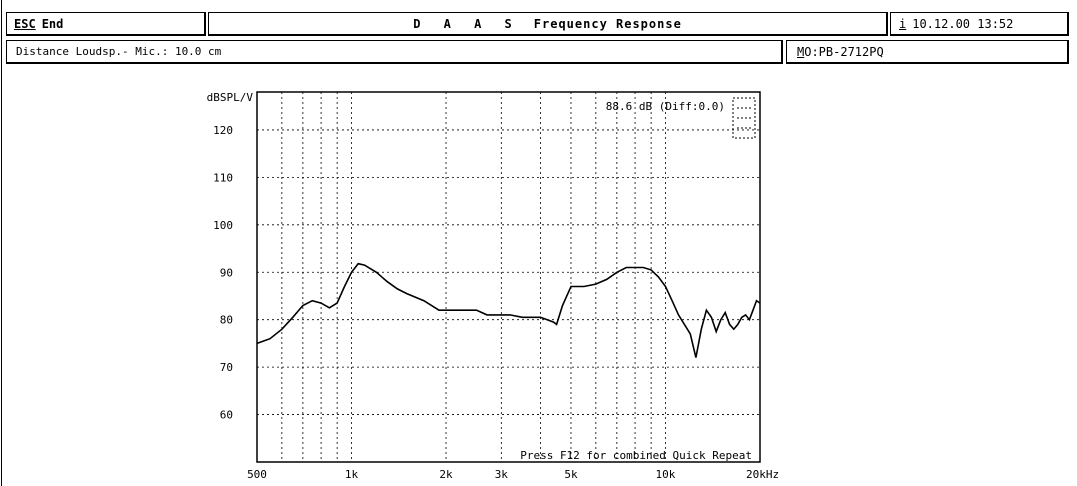 This screenshot has height=486, width=1077. I want to click on x-tick-label: 2k, so click(446, 474).